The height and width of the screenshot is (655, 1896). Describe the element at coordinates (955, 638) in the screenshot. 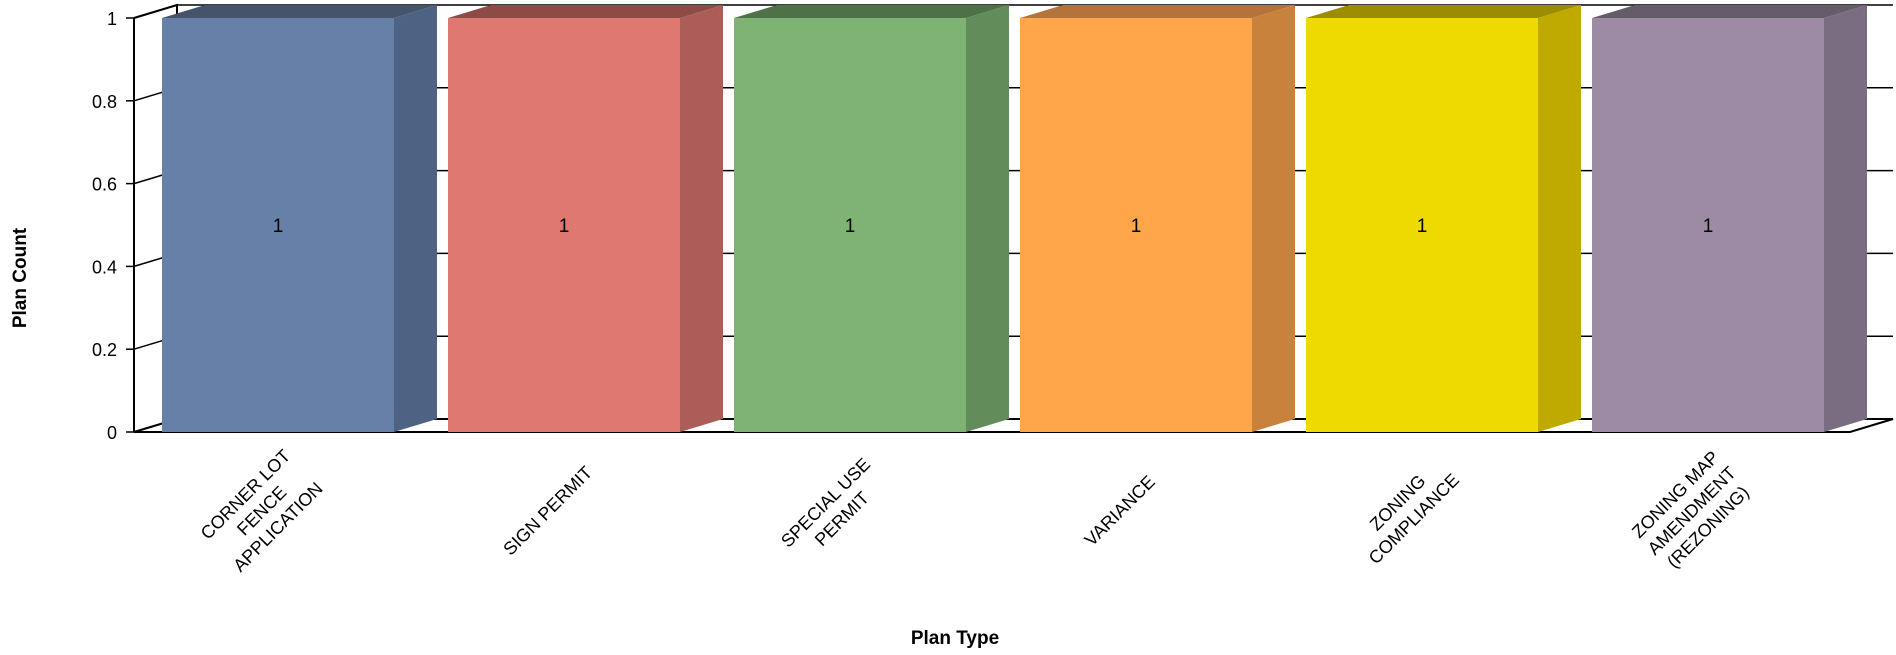

I see `x-axis-label: Plan Type` at that location.